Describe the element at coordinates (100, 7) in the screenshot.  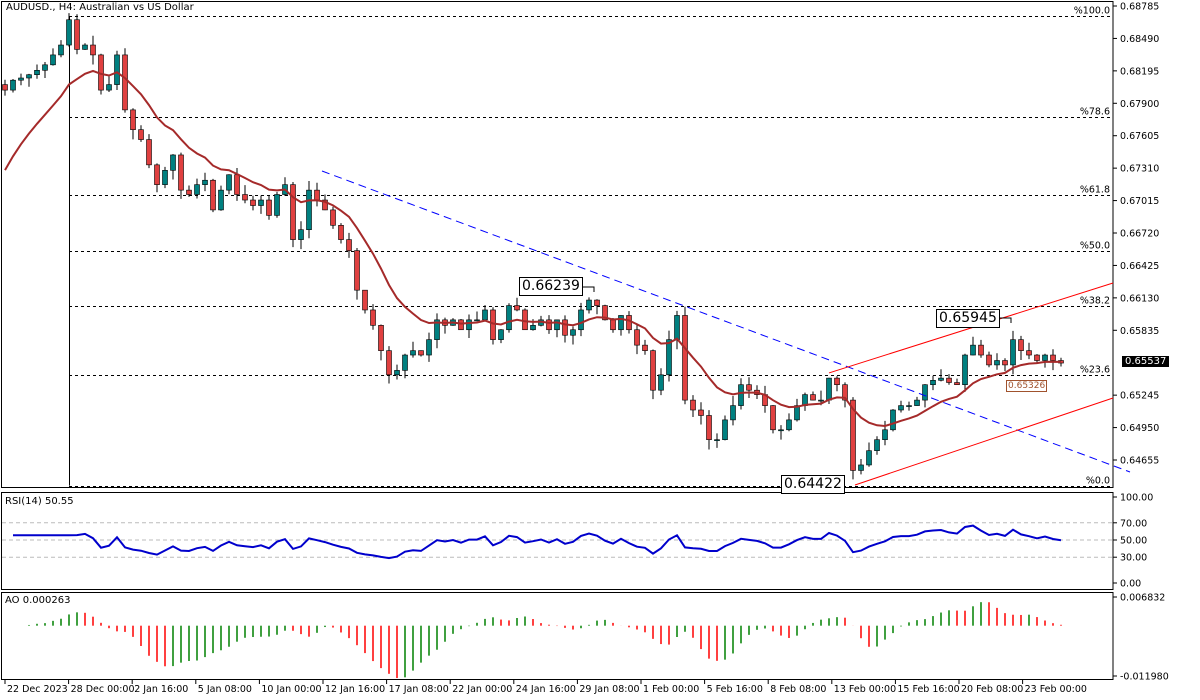
I see `chart-title: AUDUSD., H4: Australian vs US Dollar` at that location.